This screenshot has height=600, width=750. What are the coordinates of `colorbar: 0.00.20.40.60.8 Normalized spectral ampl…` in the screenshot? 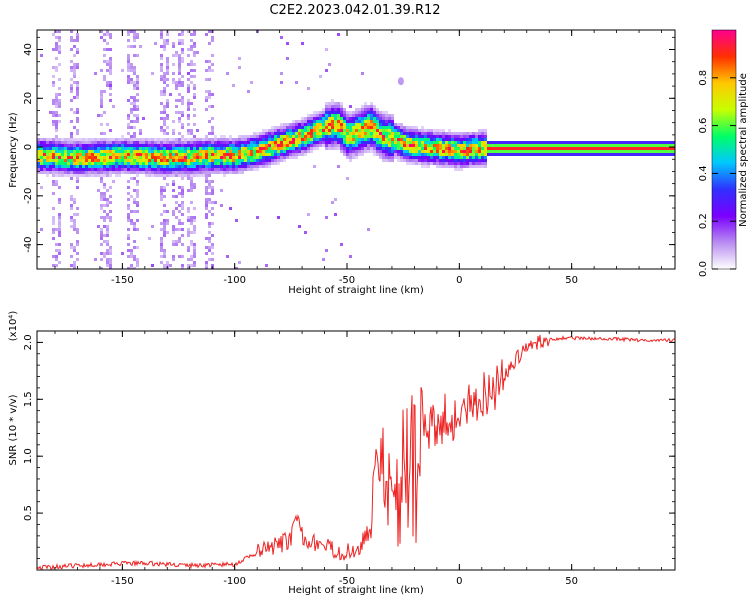 It's located at (723, 153).